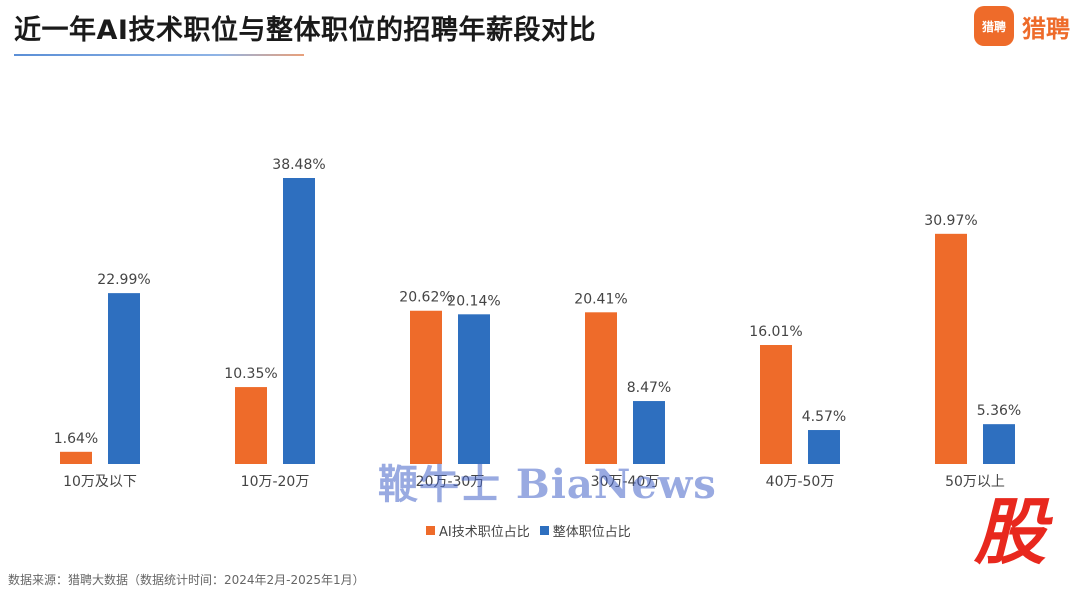  I want to click on liepin-logo: 猎聘 猎聘, so click(1022, 26).